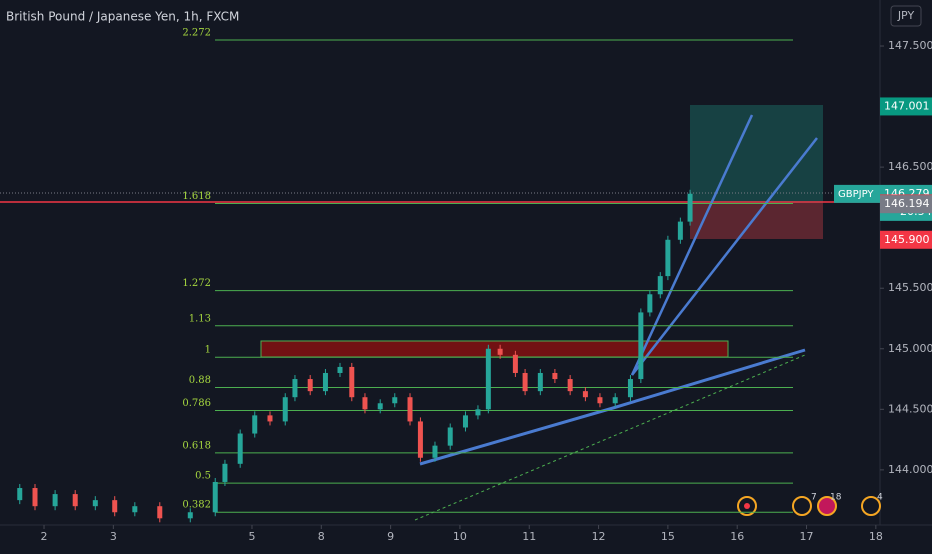  What do you see at coordinates (910, 348) in the screenshot?
I see `y-tick-label: 145.000` at bounding box center [910, 348].